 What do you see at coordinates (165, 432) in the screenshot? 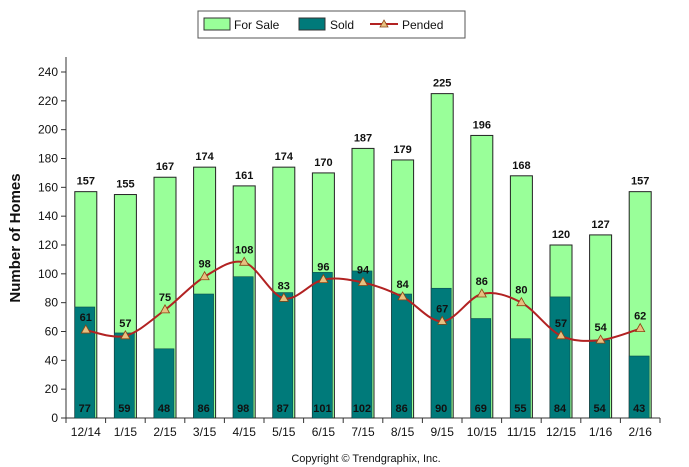
I see `x-tick-label: 2/15` at bounding box center [165, 432].